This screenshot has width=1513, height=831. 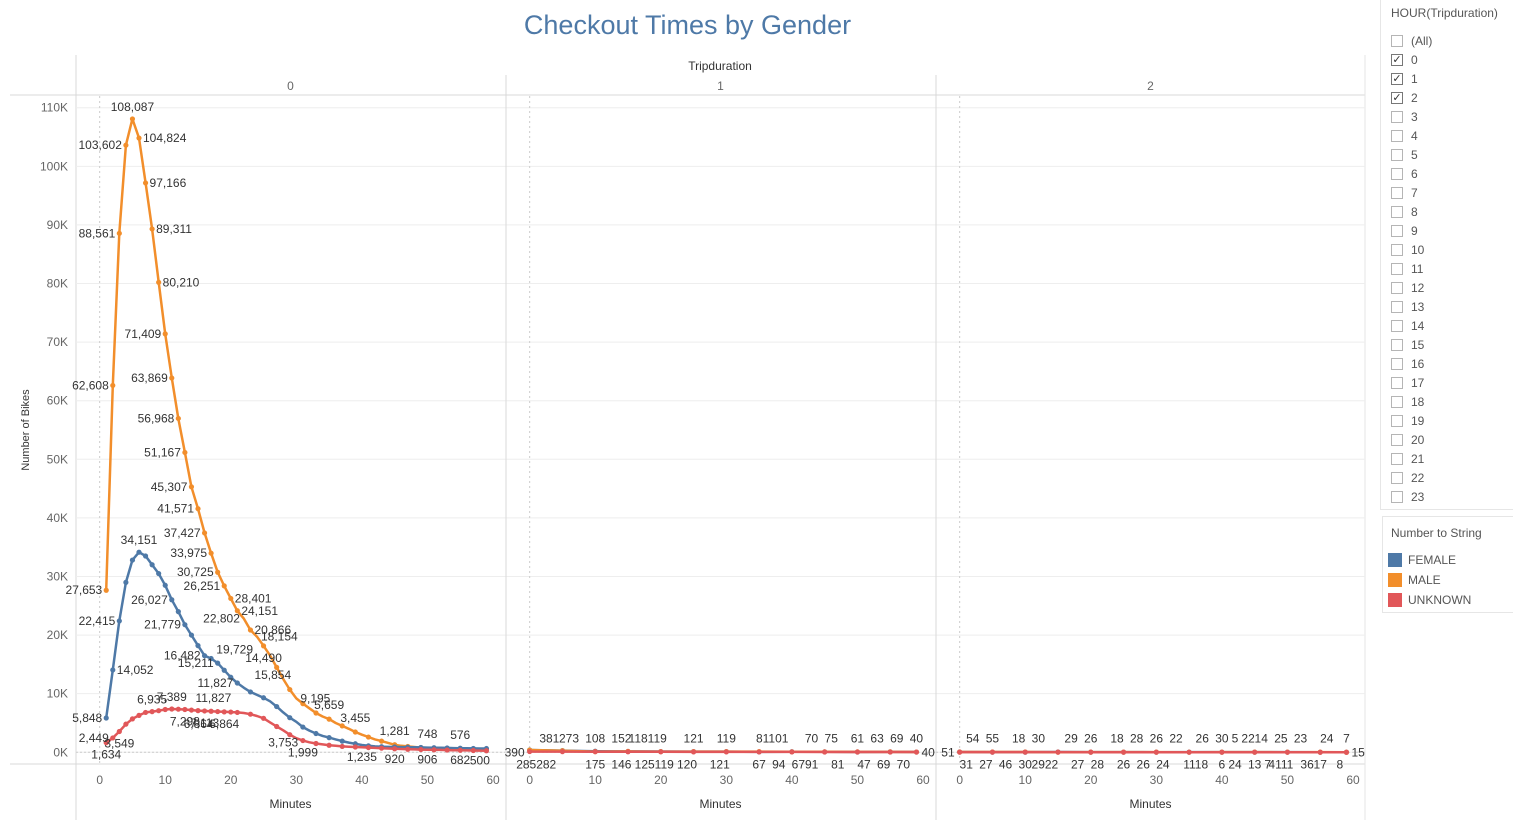 What do you see at coordinates (263, 658) in the screenshot?
I see `data-label-male: 14,490` at bounding box center [263, 658].